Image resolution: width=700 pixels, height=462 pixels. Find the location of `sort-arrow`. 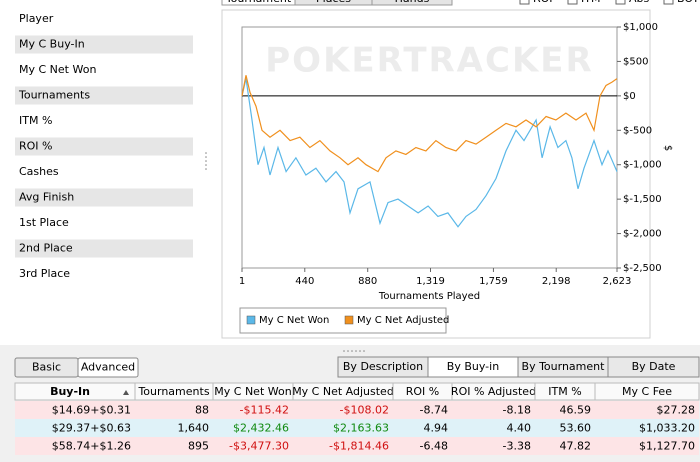

sort-arrow is located at coordinates (126, 392).